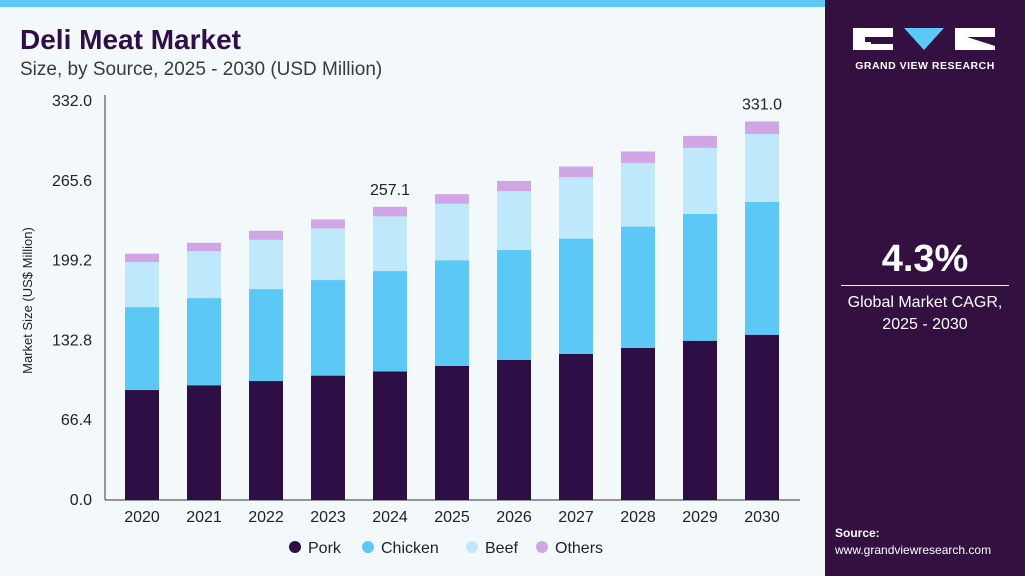 The width and height of the screenshot is (1025, 576). What do you see at coordinates (72, 340) in the screenshot?
I see `y-tick-label: 132.8` at bounding box center [72, 340].